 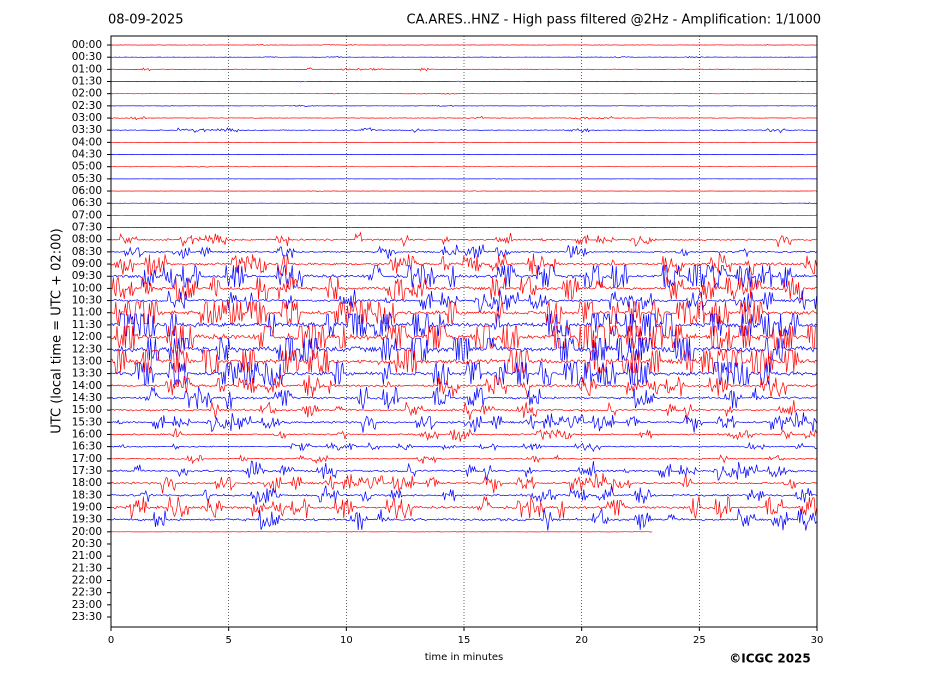 What do you see at coordinates (87, 520) in the screenshot?
I see `y-tick-label: 19:30` at bounding box center [87, 520].